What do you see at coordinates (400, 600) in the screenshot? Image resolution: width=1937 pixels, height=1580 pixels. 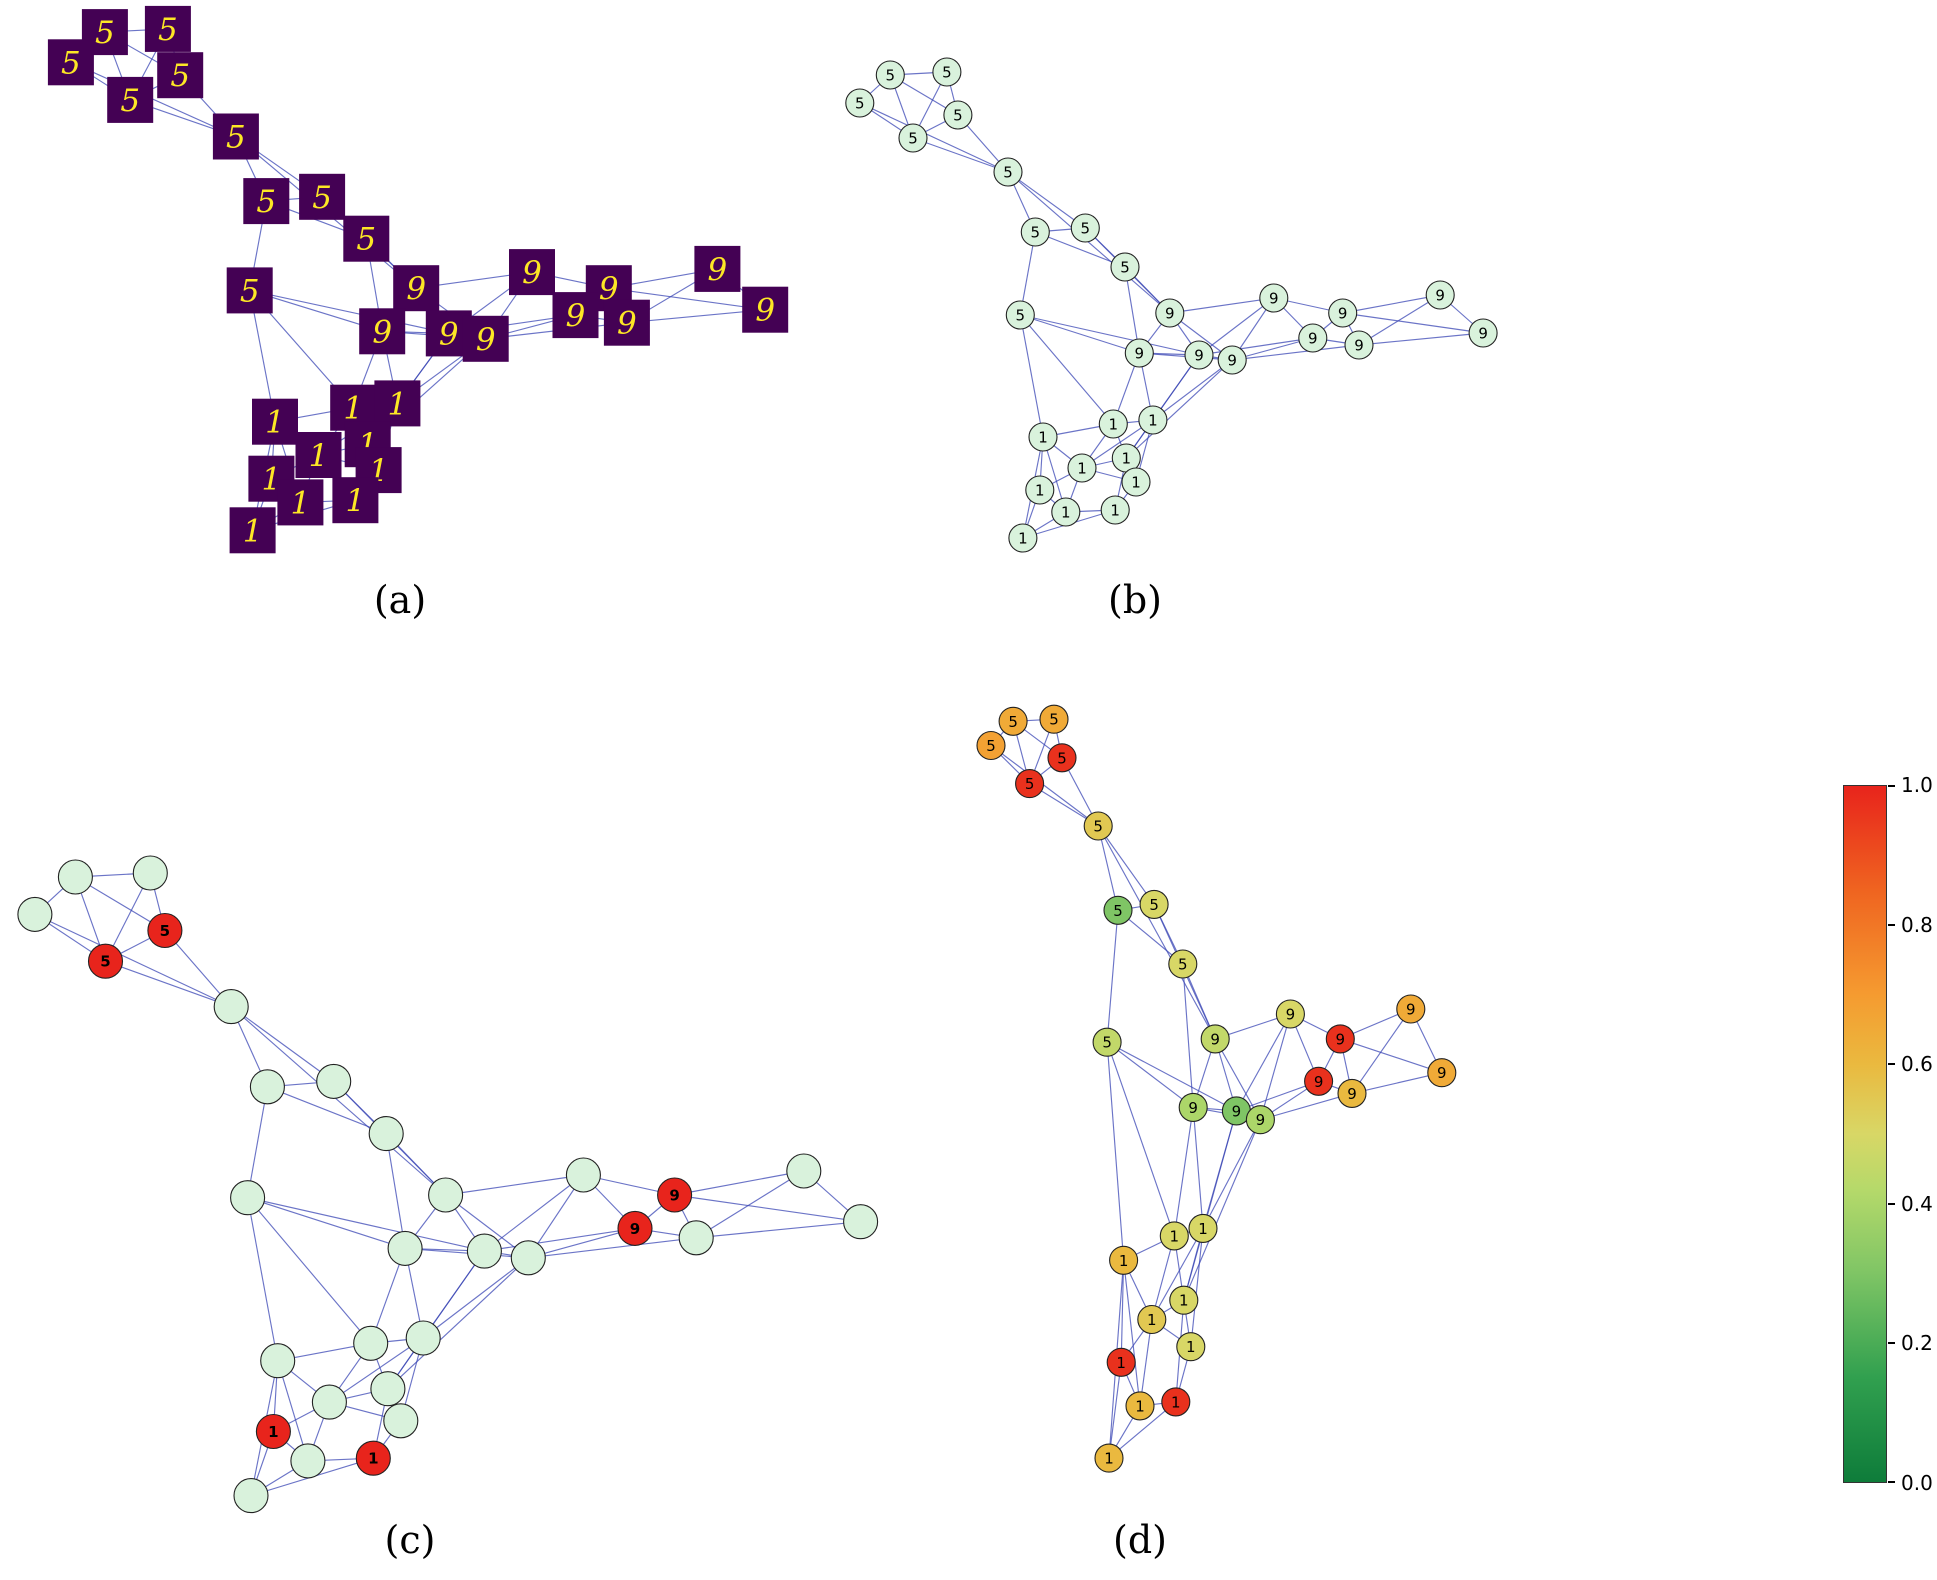 I see `caption-a: (a)` at bounding box center [400, 600].